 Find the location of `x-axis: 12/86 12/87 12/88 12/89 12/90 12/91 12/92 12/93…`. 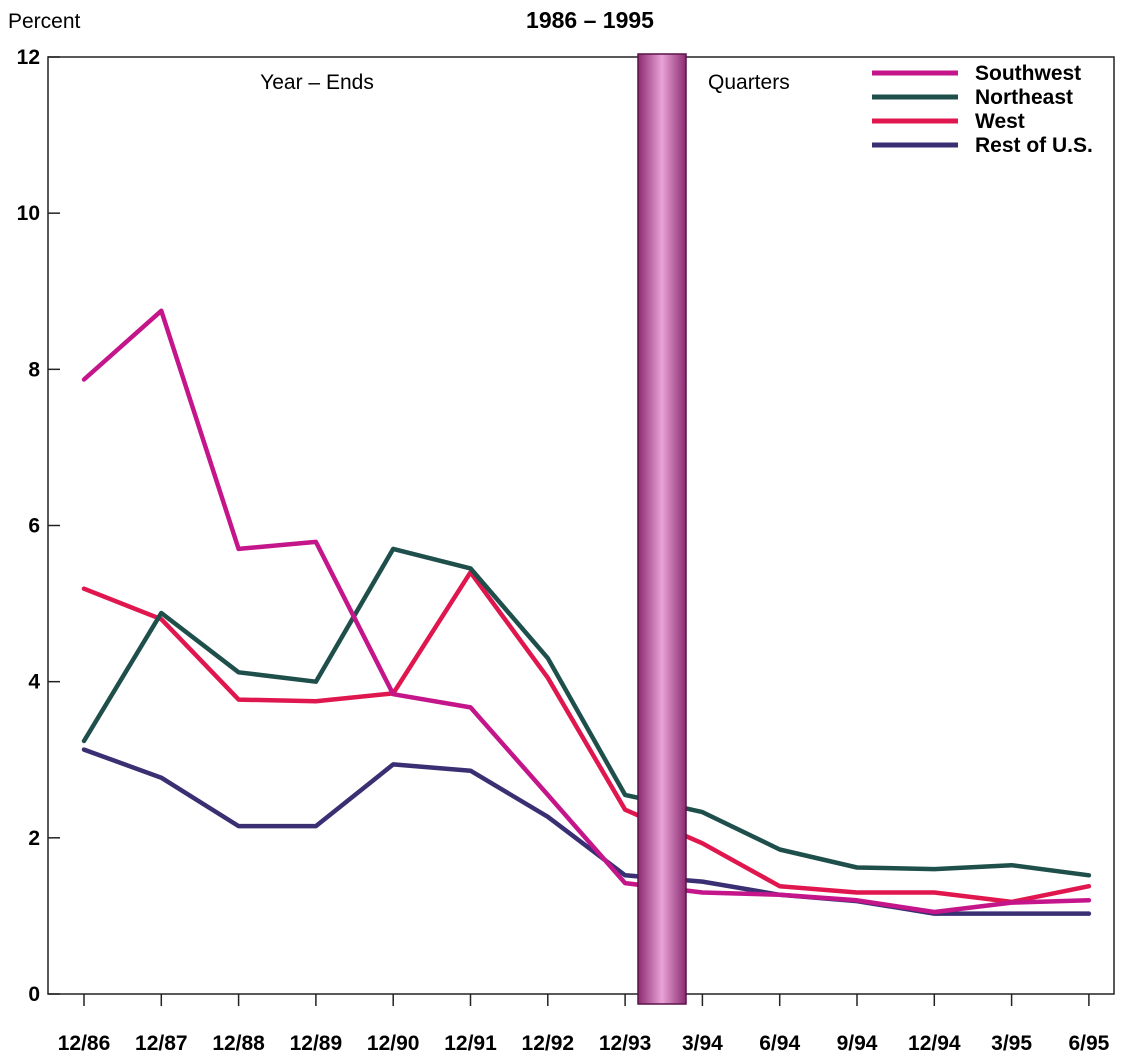

x-axis: 12/86 12/87 12/88 12/89 12/90 12/91 12/92 12/93… is located at coordinates (584, 1024).